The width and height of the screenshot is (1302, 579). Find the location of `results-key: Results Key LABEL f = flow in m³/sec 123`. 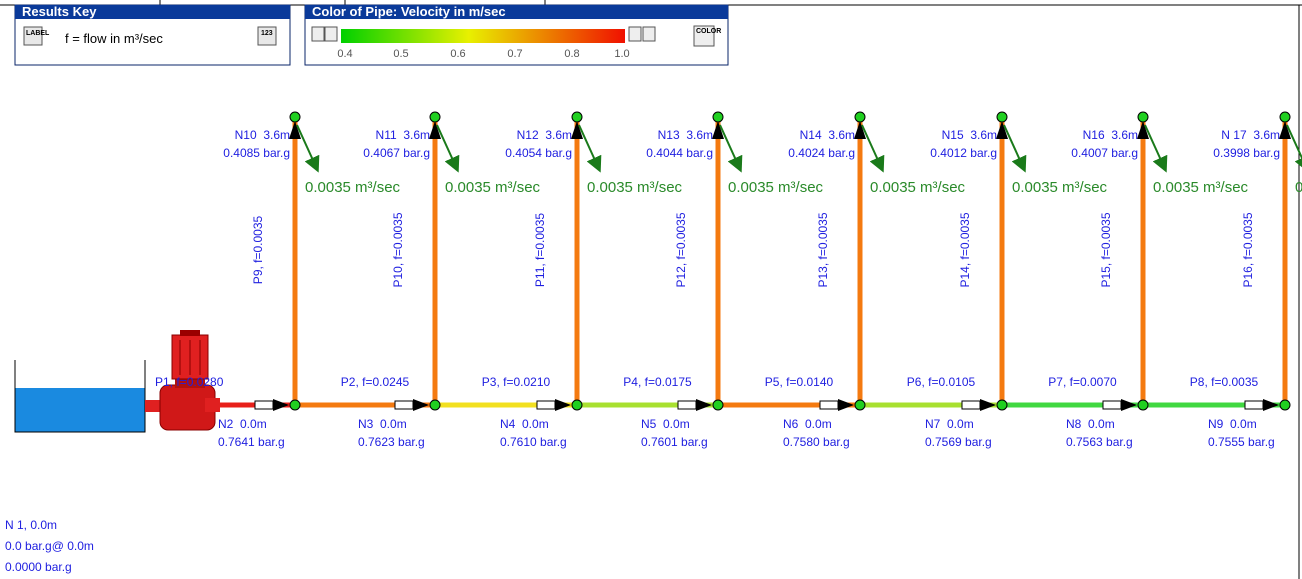

results-key: Results Key LABEL f = flow in m³/sec 123 is located at coordinates (152, 35).